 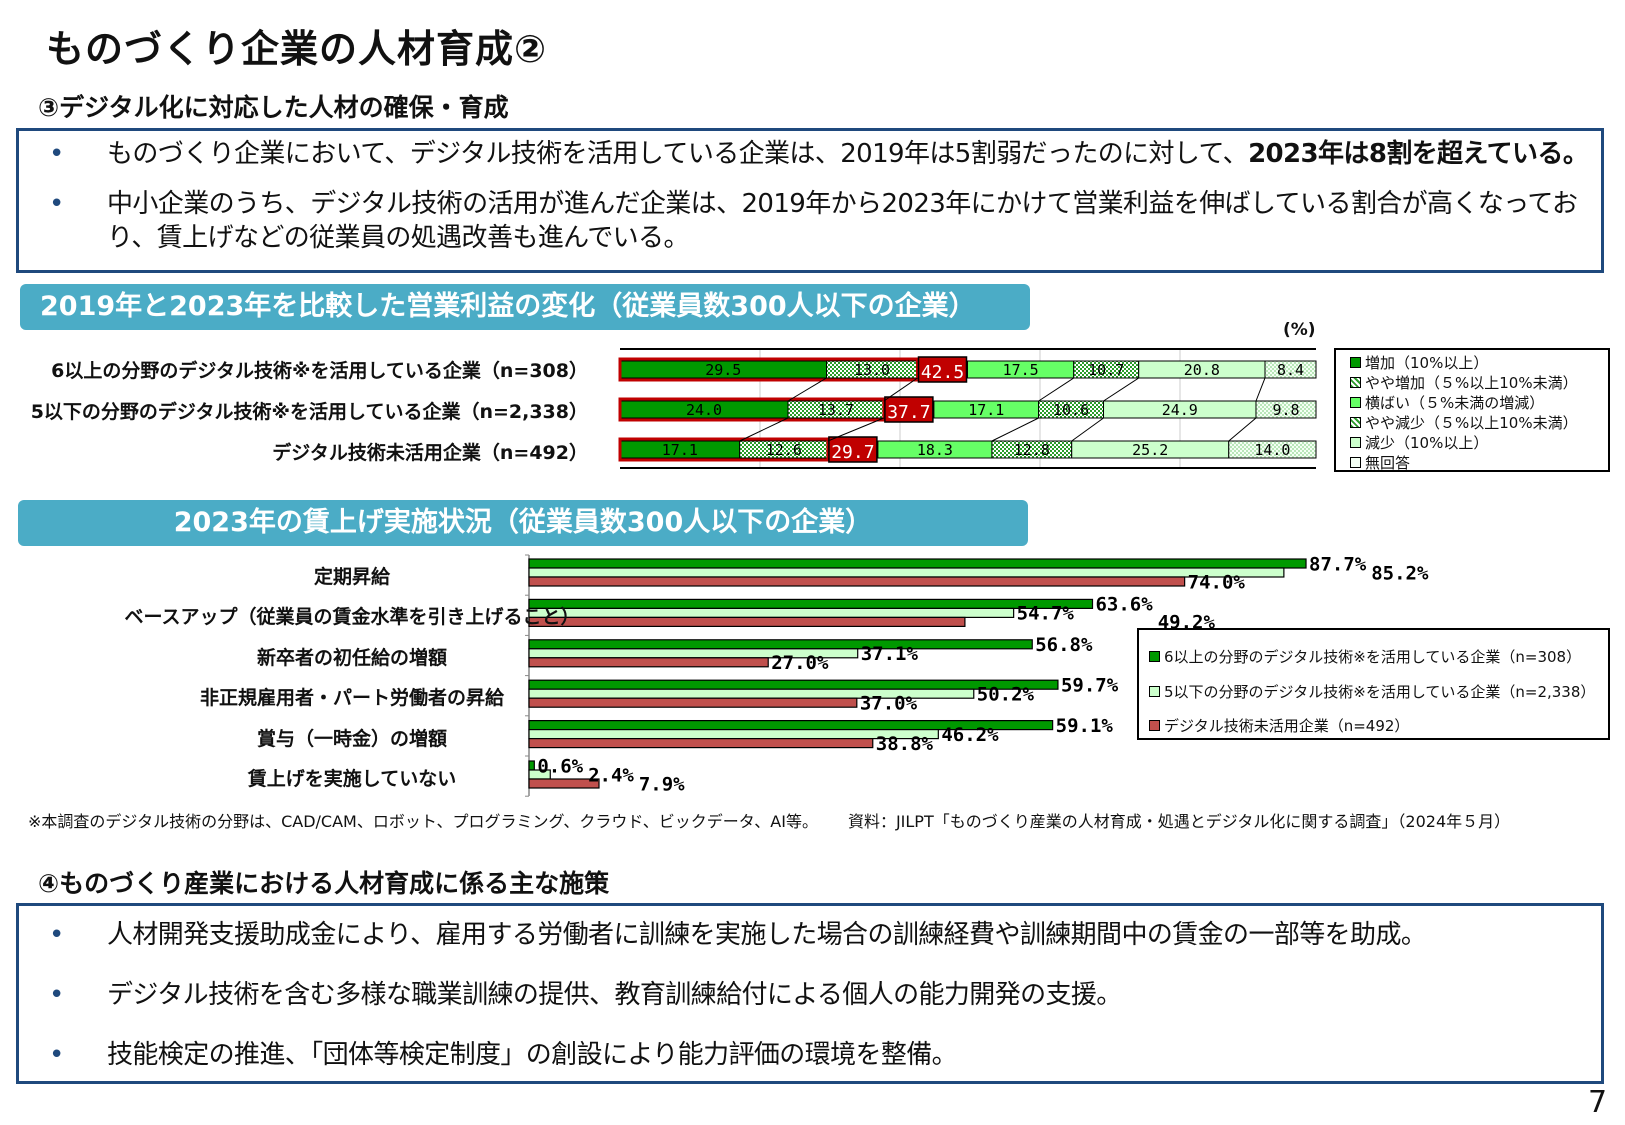 What do you see at coordinates (784, 450) in the screenshot?
I see `bar-value-label: 12.6` at bounding box center [784, 450].